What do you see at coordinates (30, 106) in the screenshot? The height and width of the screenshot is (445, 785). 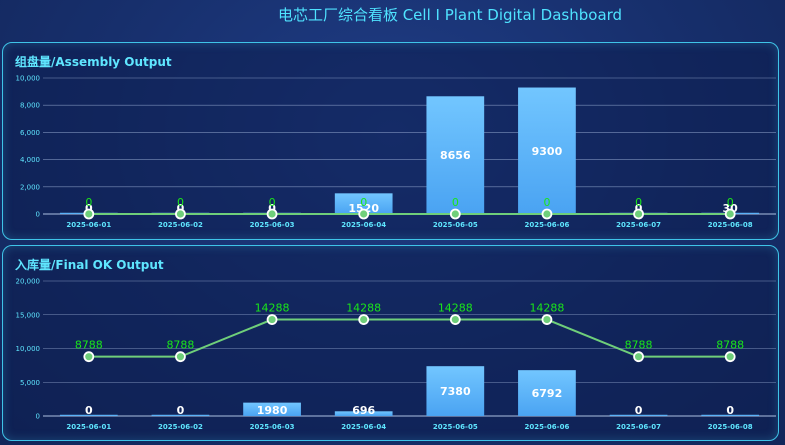 I see `y-tick-label: 8,000` at bounding box center [30, 106].